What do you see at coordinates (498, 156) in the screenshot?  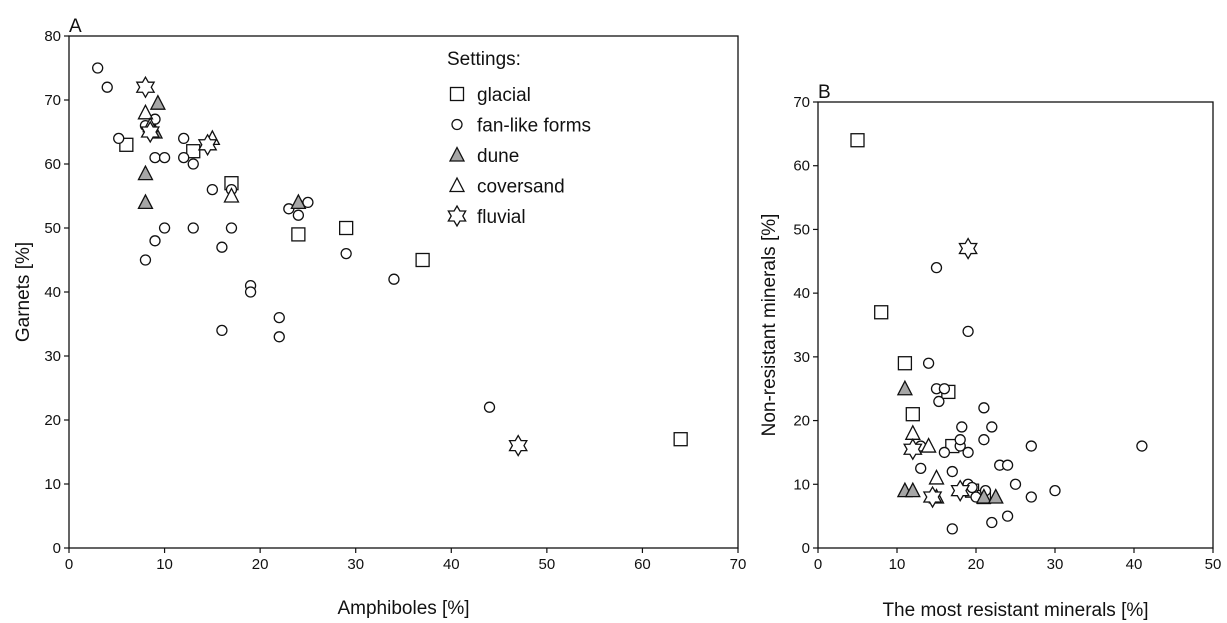 I see `legend-entry-label: dune` at bounding box center [498, 156].